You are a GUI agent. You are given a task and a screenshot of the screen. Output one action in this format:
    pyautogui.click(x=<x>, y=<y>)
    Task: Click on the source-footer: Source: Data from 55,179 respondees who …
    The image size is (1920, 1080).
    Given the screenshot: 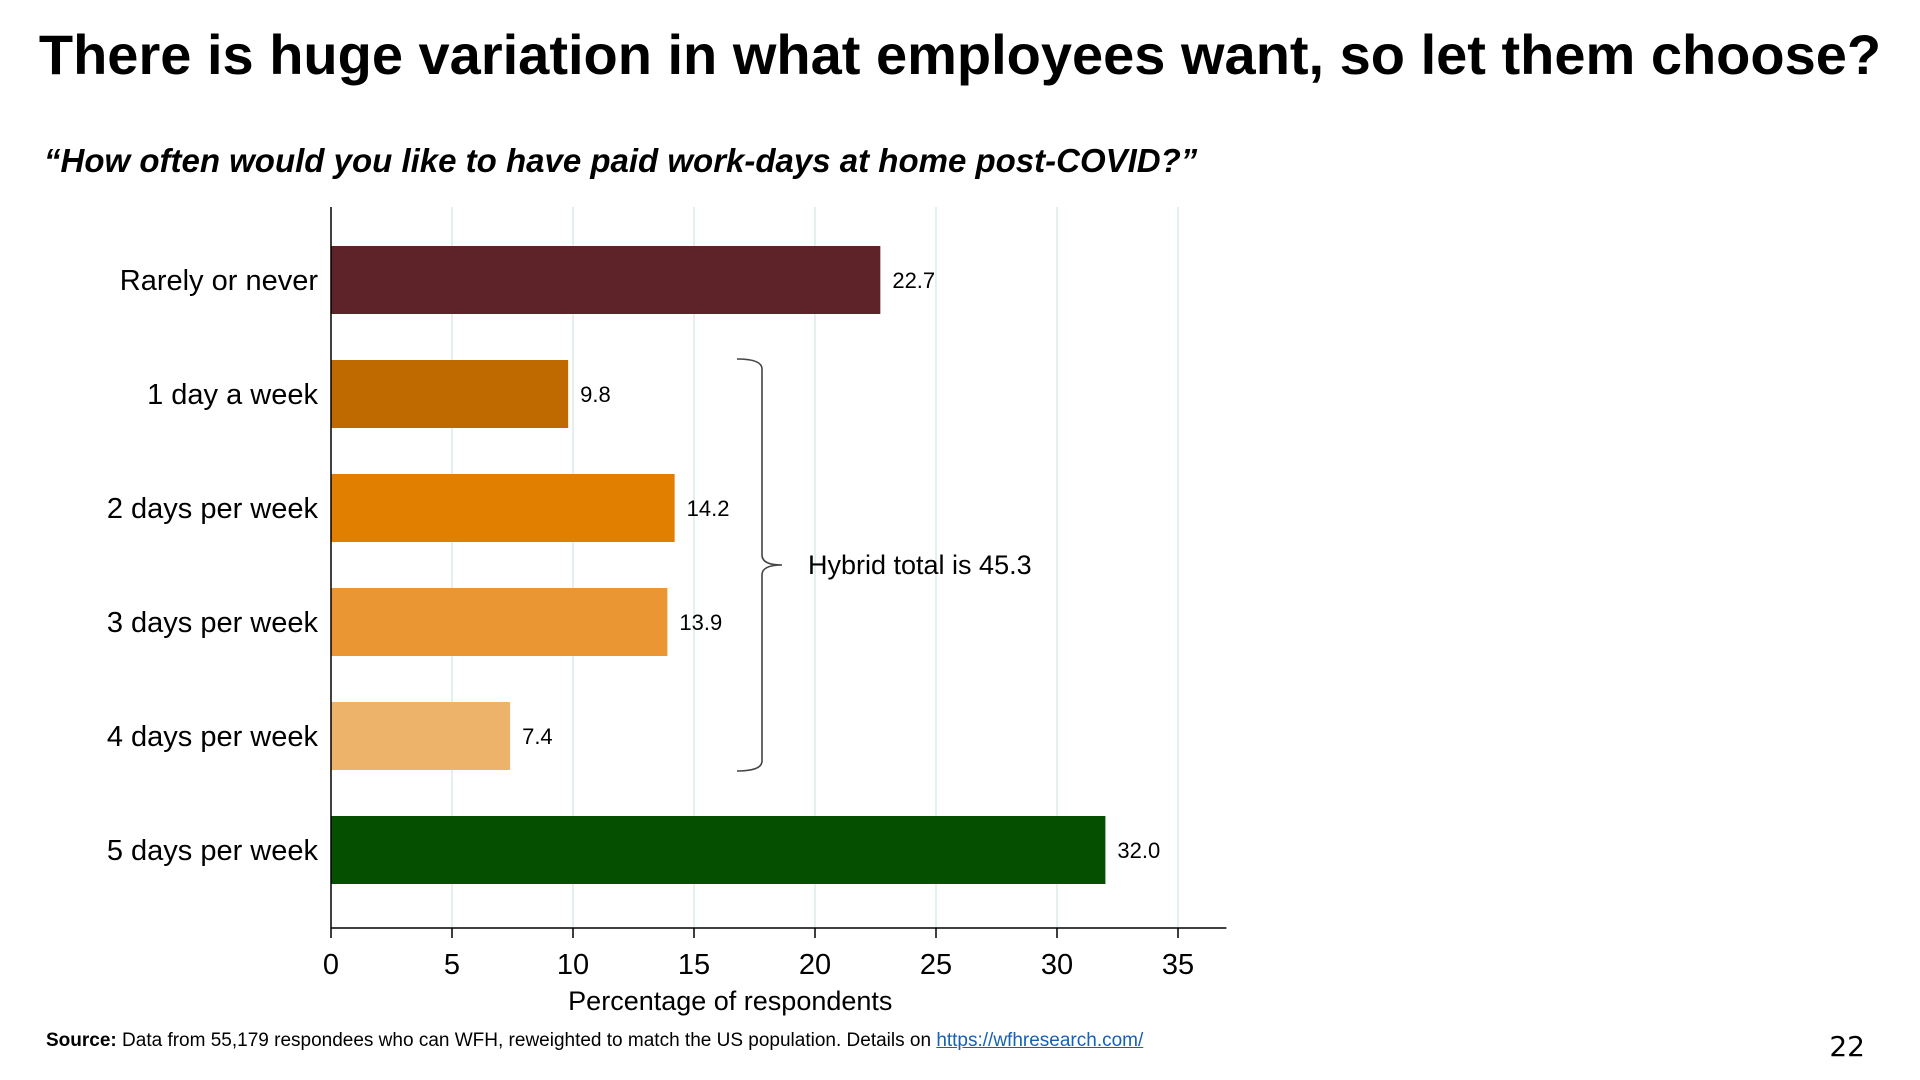 What is the action you would take?
    pyautogui.click(x=594, y=1041)
    